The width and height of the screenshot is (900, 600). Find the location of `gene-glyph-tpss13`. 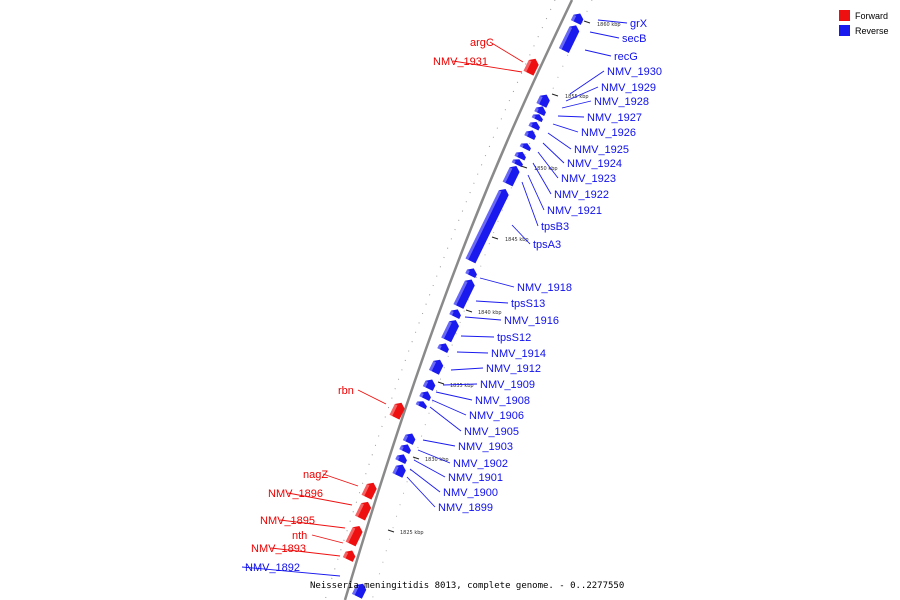

gene-glyph-tpss13 is located at coordinates (464, 293).